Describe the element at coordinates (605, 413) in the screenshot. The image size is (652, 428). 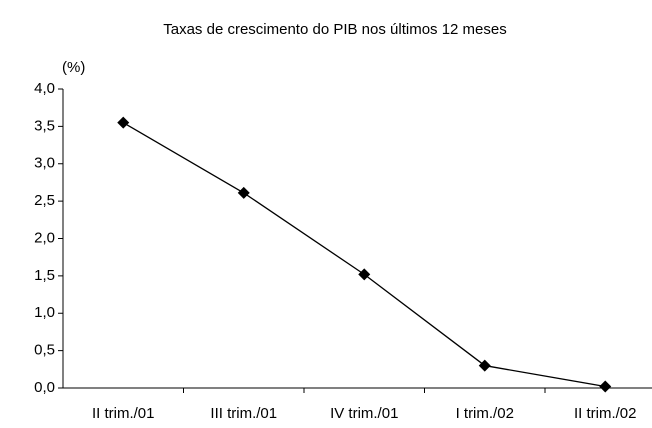
I see `x-tick-label: II trim./02` at that location.